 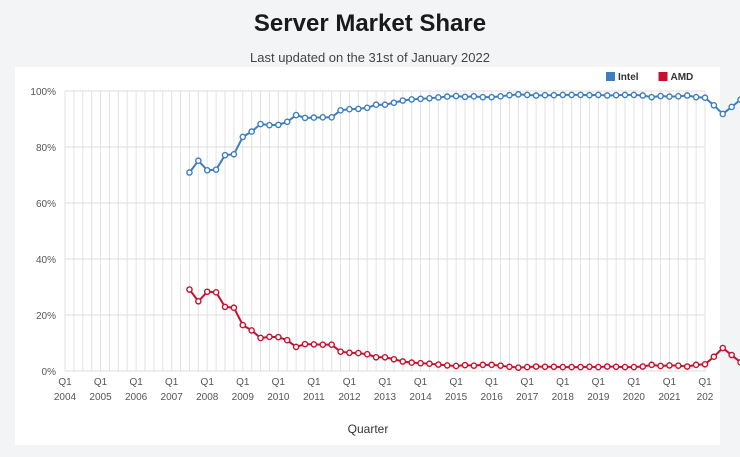 I want to click on x-tick-year: 2011, so click(x=314, y=397).